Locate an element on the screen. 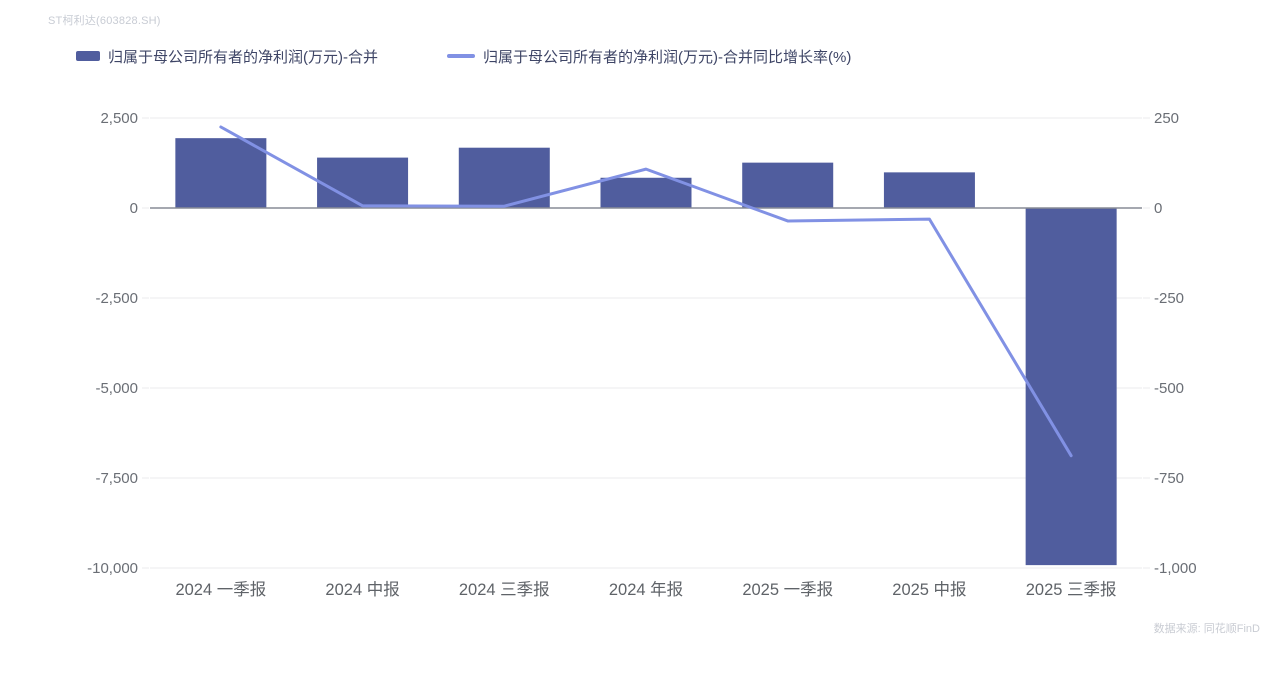  y-axis-left-label-2500: 2,500 is located at coordinates (119, 118).